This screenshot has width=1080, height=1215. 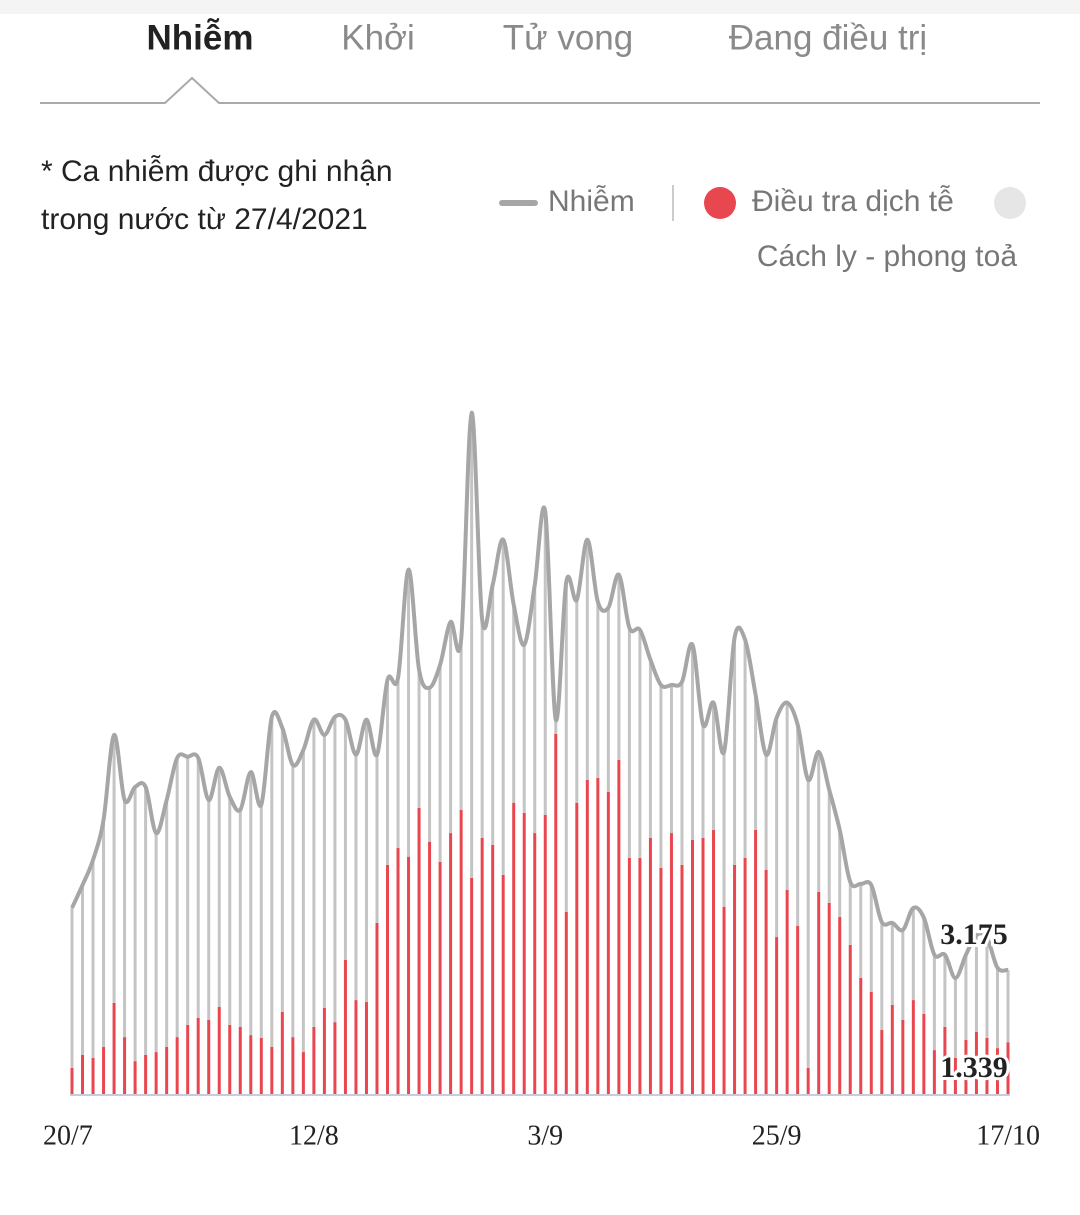 I want to click on tab: Đang điều trị, so click(x=828, y=37).